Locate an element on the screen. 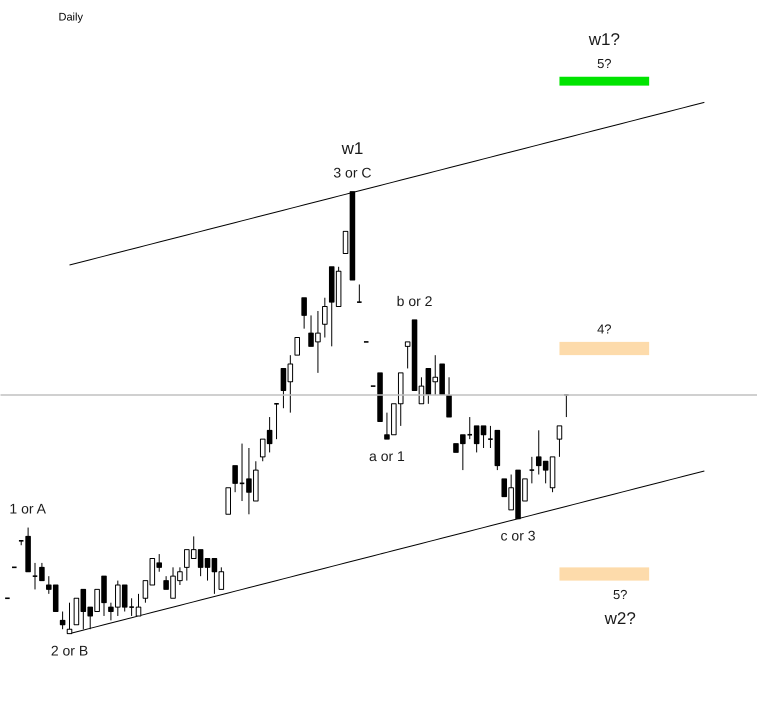  text: 1 or A is located at coordinates (27, 508).